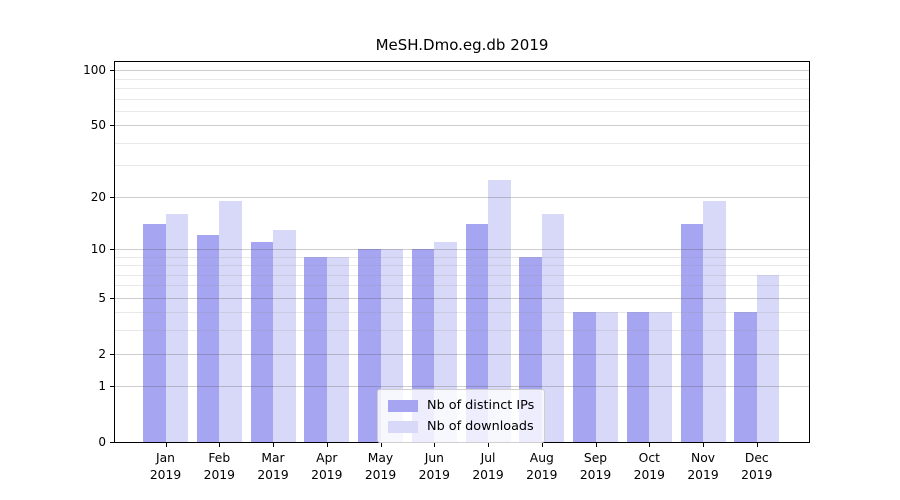  I want to click on y-tick-label: 10, so click(98, 248).